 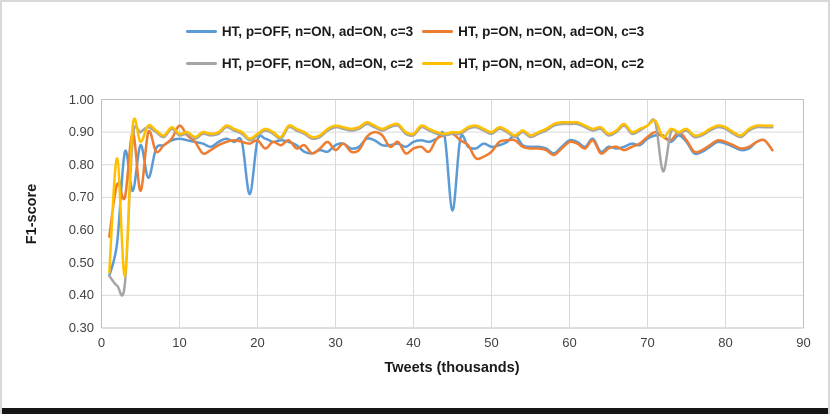 What do you see at coordinates (438, 63) in the screenshot?
I see `legend-line-swatch-yellow` at bounding box center [438, 63].